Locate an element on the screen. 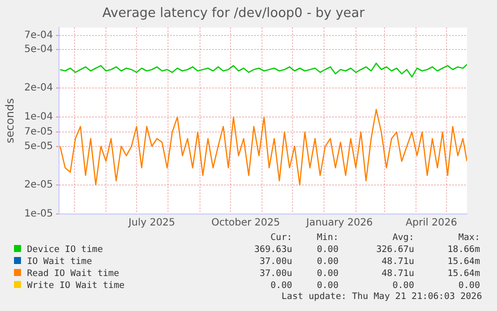 This screenshot has height=311, width=497. x-tick-label: July 2025 is located at coordinates (152, 223).